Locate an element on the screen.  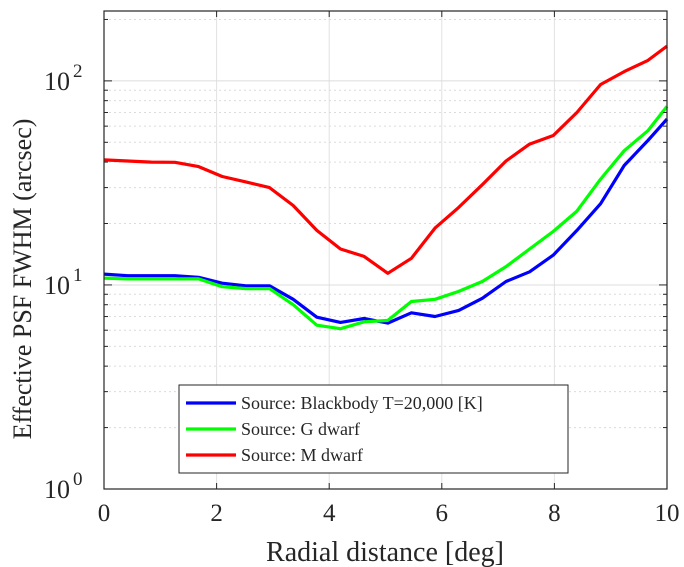
x-tick-label: 6 is located at coordinates (442, 513).